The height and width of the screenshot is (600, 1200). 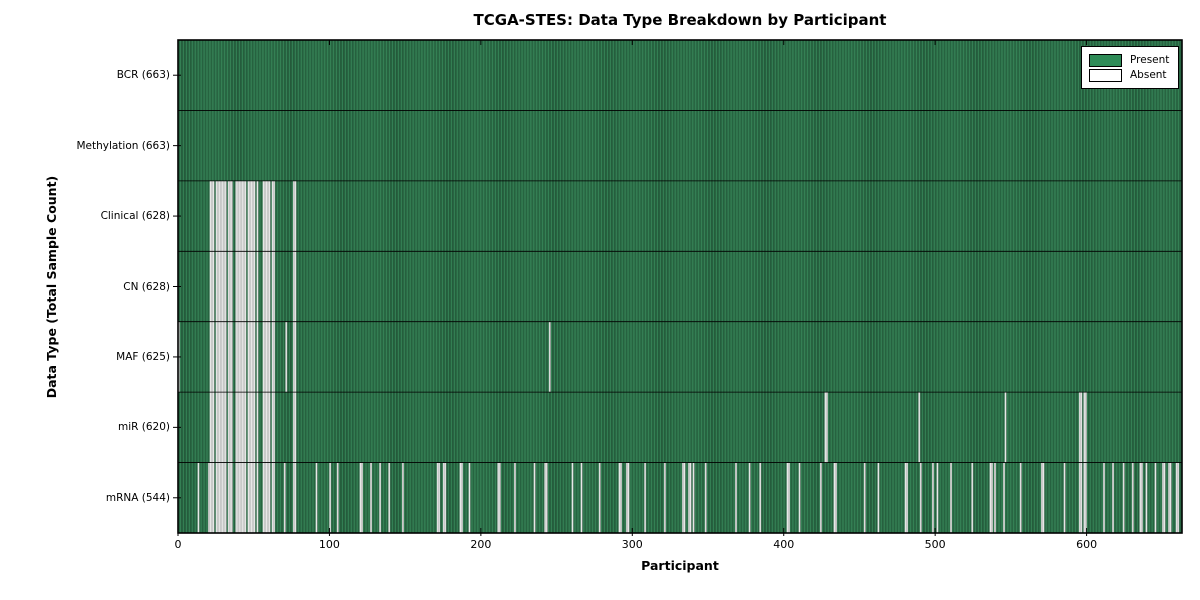 What do you see at coordinates (123, 145) in the screenshot?
I see `y-tick-label-Methylation: Methylation (663)` at bounding box center [123, 145].